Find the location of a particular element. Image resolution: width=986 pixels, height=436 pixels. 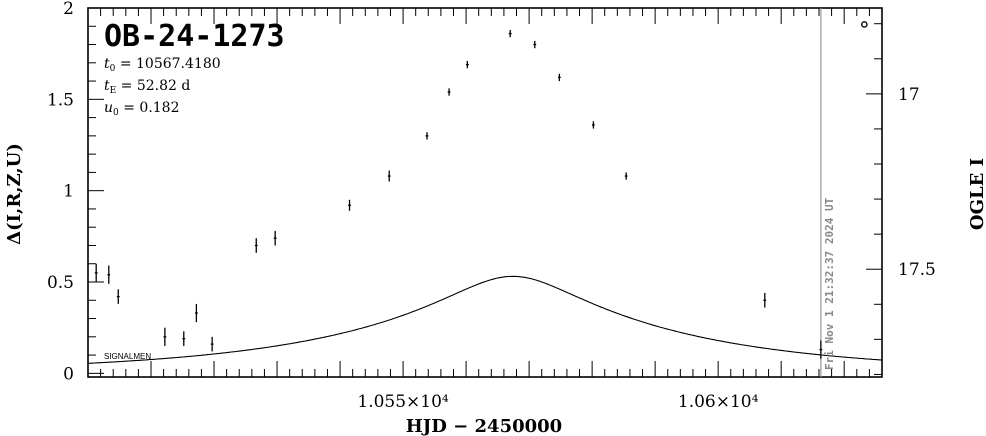

y-tick-label: 2 is located at coordinates (68, 9).